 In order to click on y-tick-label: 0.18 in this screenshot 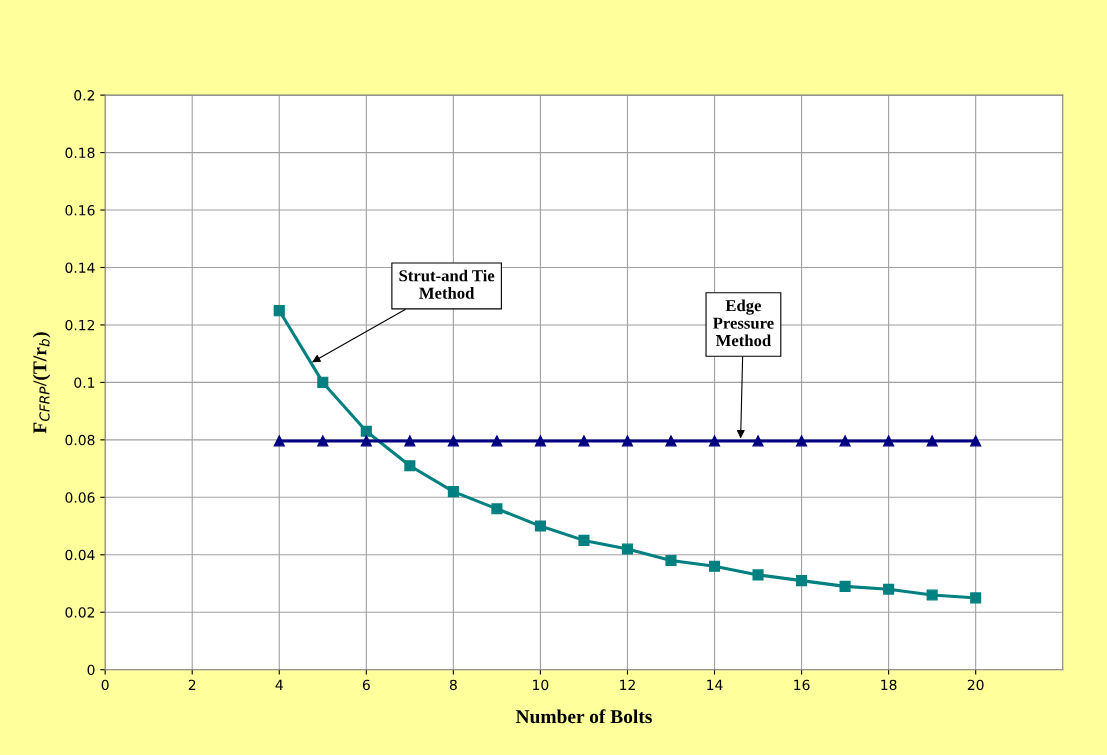, I will do `click(80, 153)`.